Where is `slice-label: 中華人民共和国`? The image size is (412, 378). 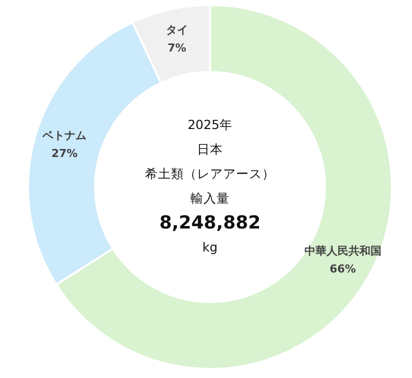 slice-label: 中華人民共和国 is located at coordinates (343, 251).